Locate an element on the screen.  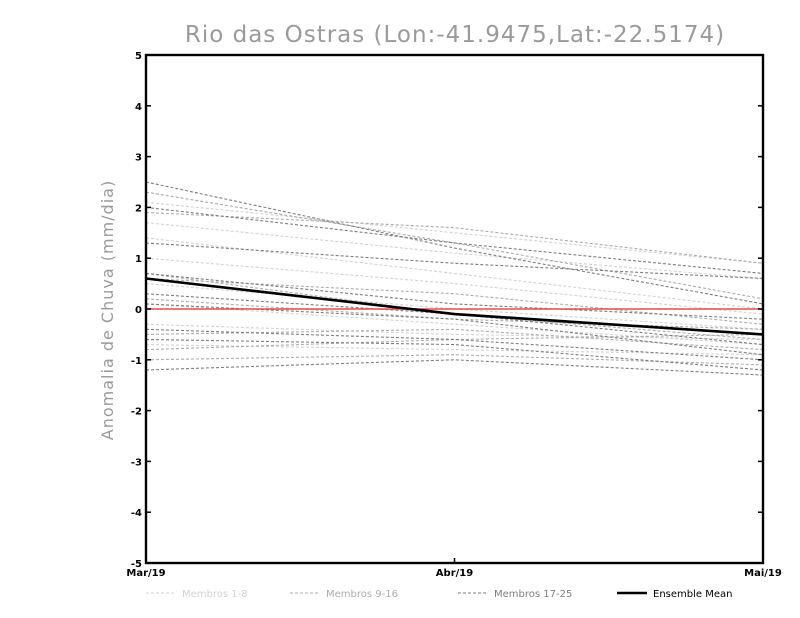
y-tick-label: 3 is located at coordinates (138, 158).